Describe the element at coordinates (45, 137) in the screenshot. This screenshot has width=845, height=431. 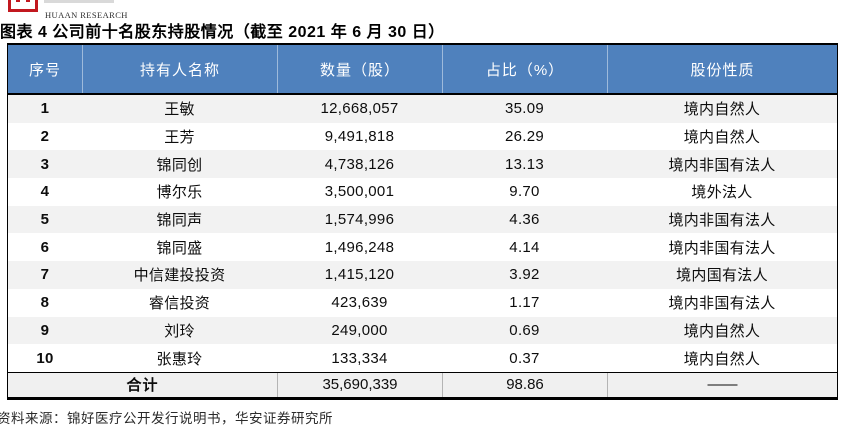
I see `rank-cell: 2` at that location.